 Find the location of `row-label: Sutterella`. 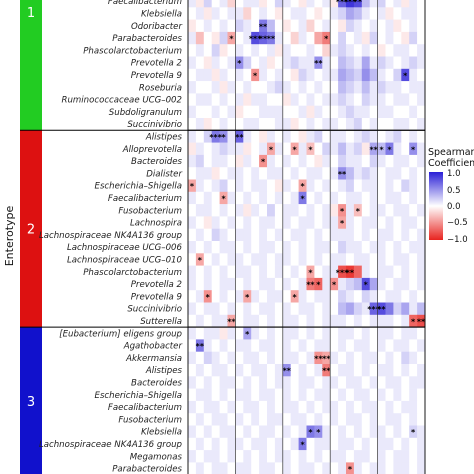

row-label: Sutterella is located at coordinates (161, 322).